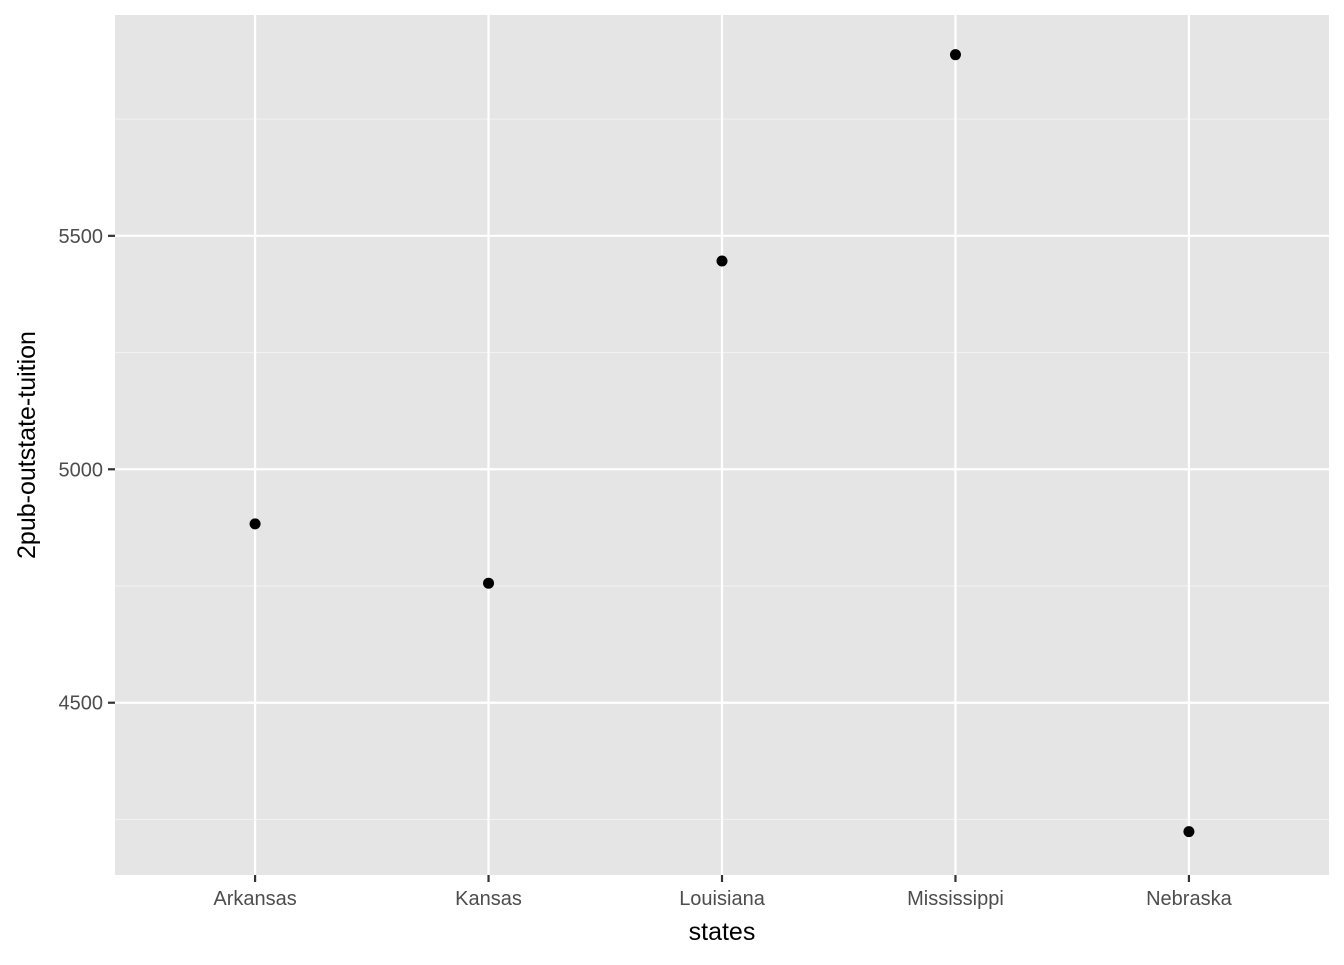  What do you see at coordinates (81, 470) in the screenshot?
I see `y-tick-label: 5000` at bounding box center [81, 470].